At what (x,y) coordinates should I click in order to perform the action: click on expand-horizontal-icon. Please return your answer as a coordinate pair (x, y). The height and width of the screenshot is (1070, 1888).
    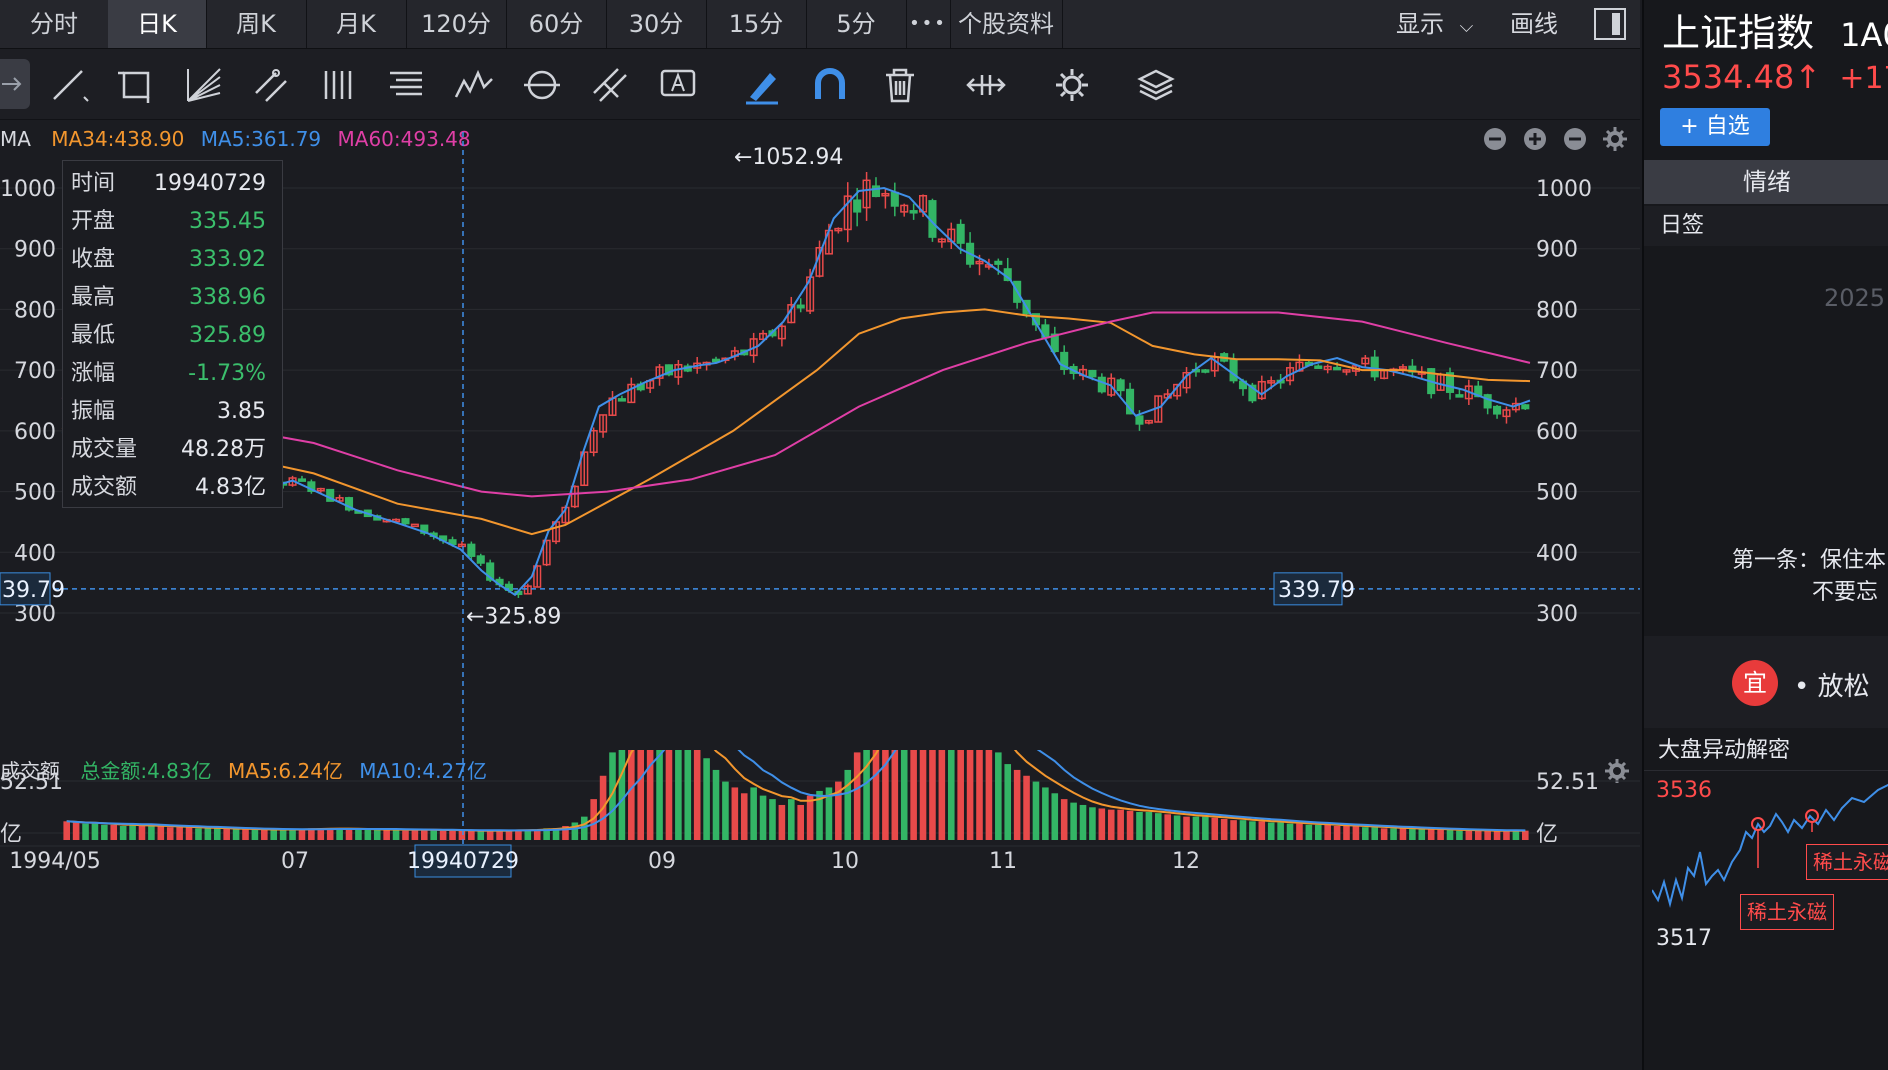
    Looking at the image, I should click on (986, 85).